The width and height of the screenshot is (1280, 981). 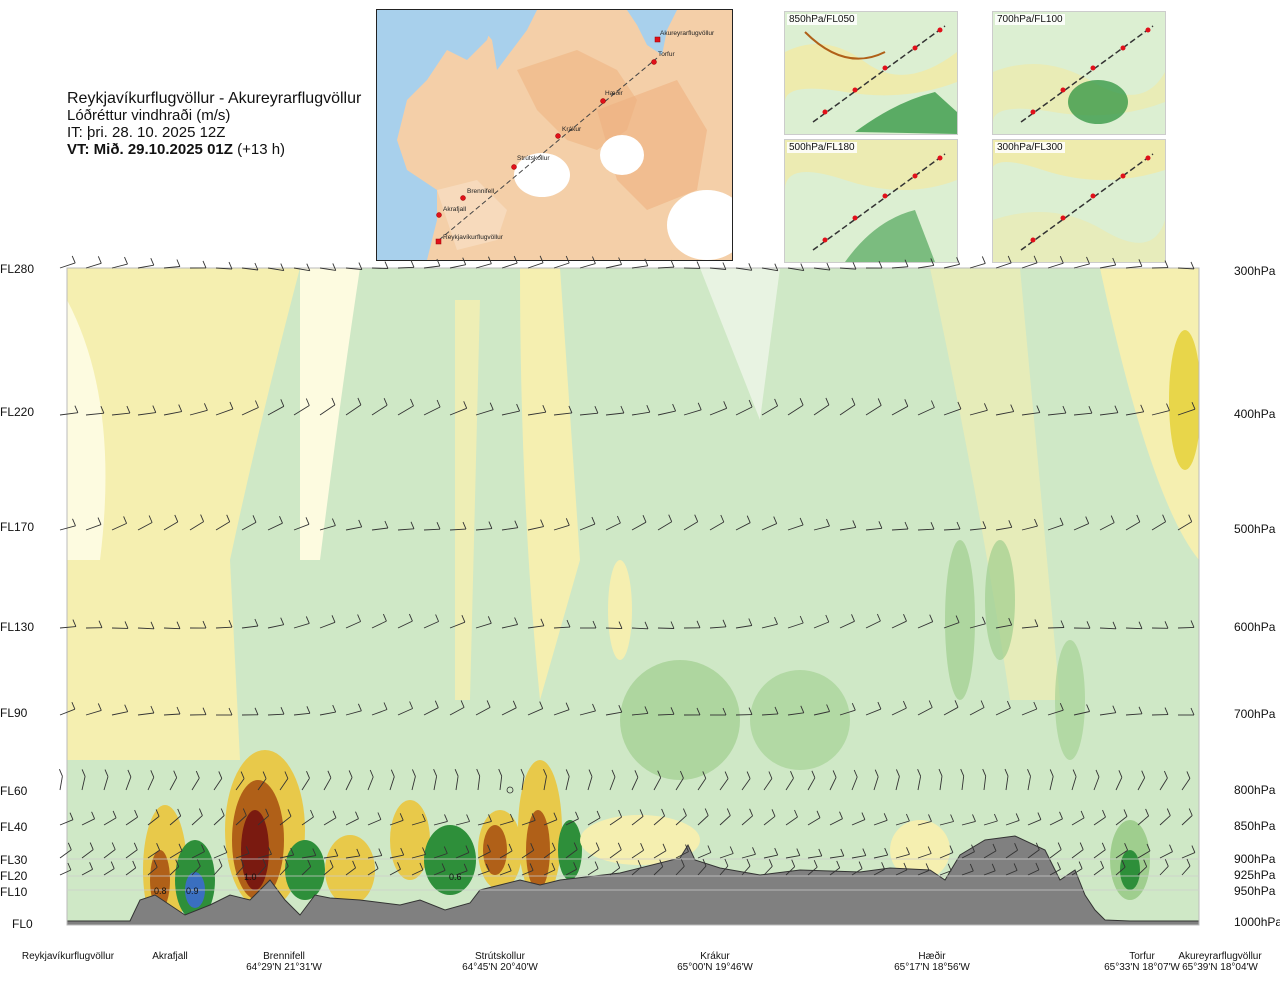 I want to click on location-label: Brennifell 64°29'N 21°31'W, so click(x=284, y=962).